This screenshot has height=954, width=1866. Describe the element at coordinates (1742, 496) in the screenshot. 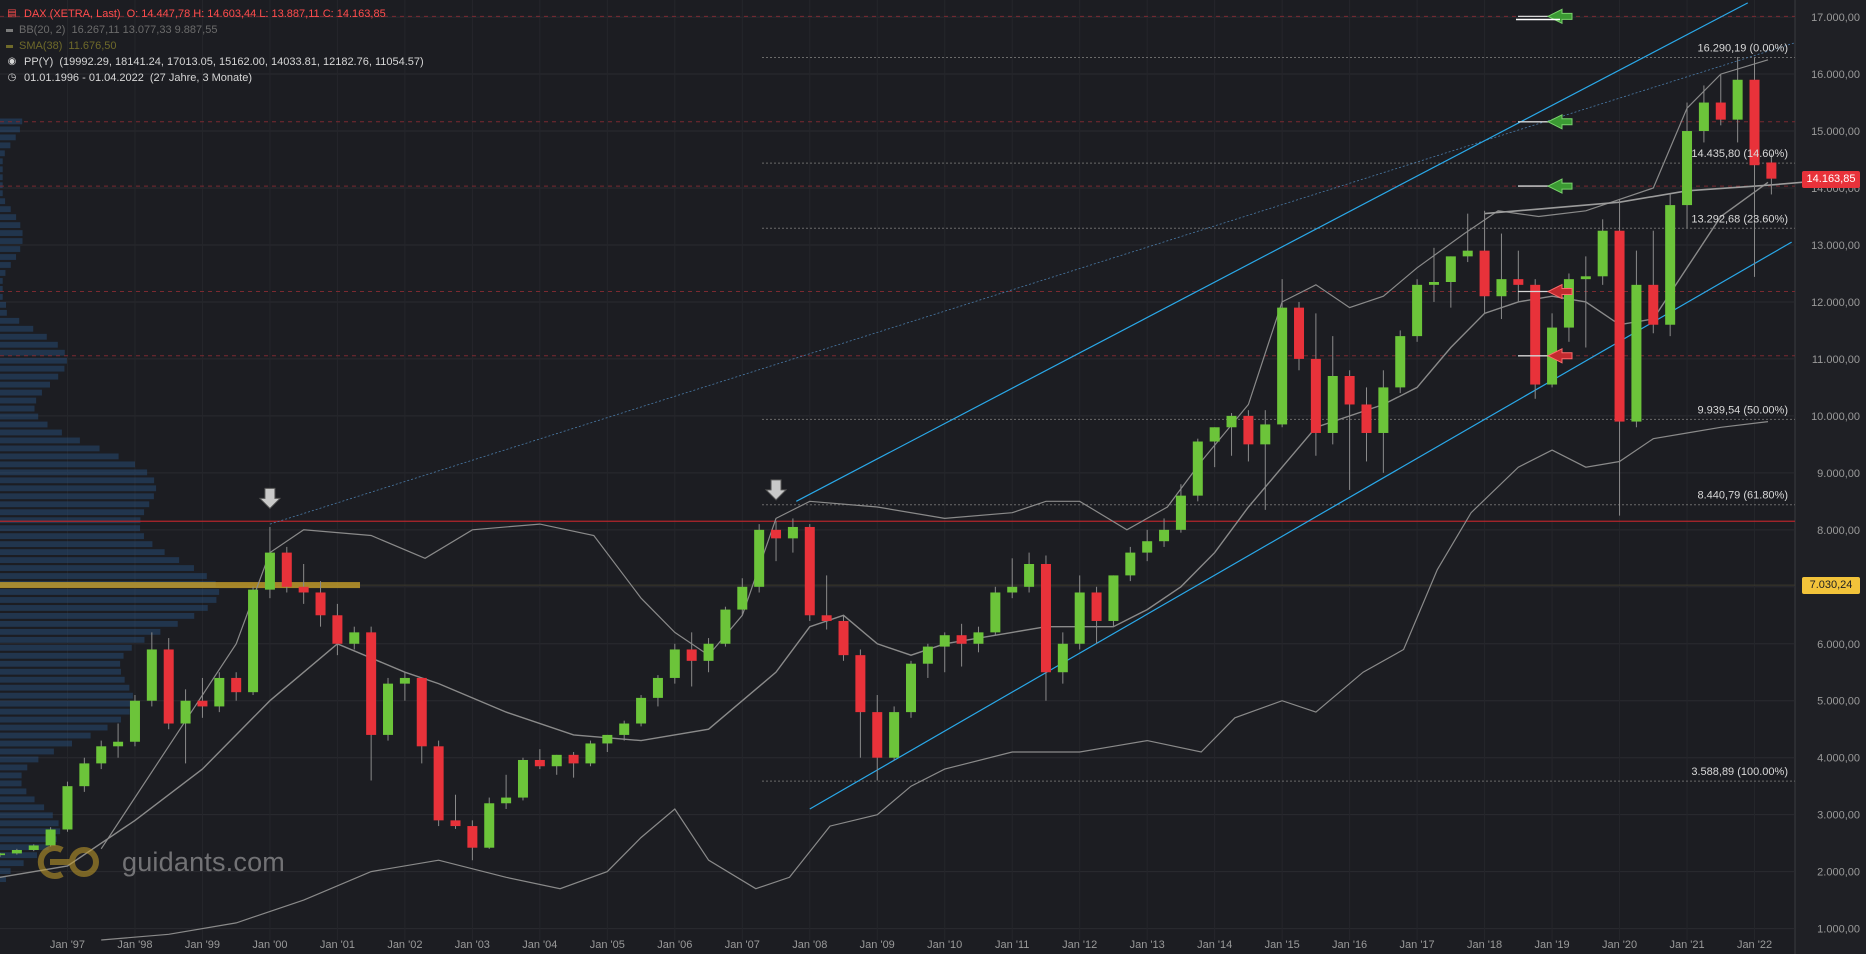

I see `fib-label: 8.440,79 (61.80%)` at that location.